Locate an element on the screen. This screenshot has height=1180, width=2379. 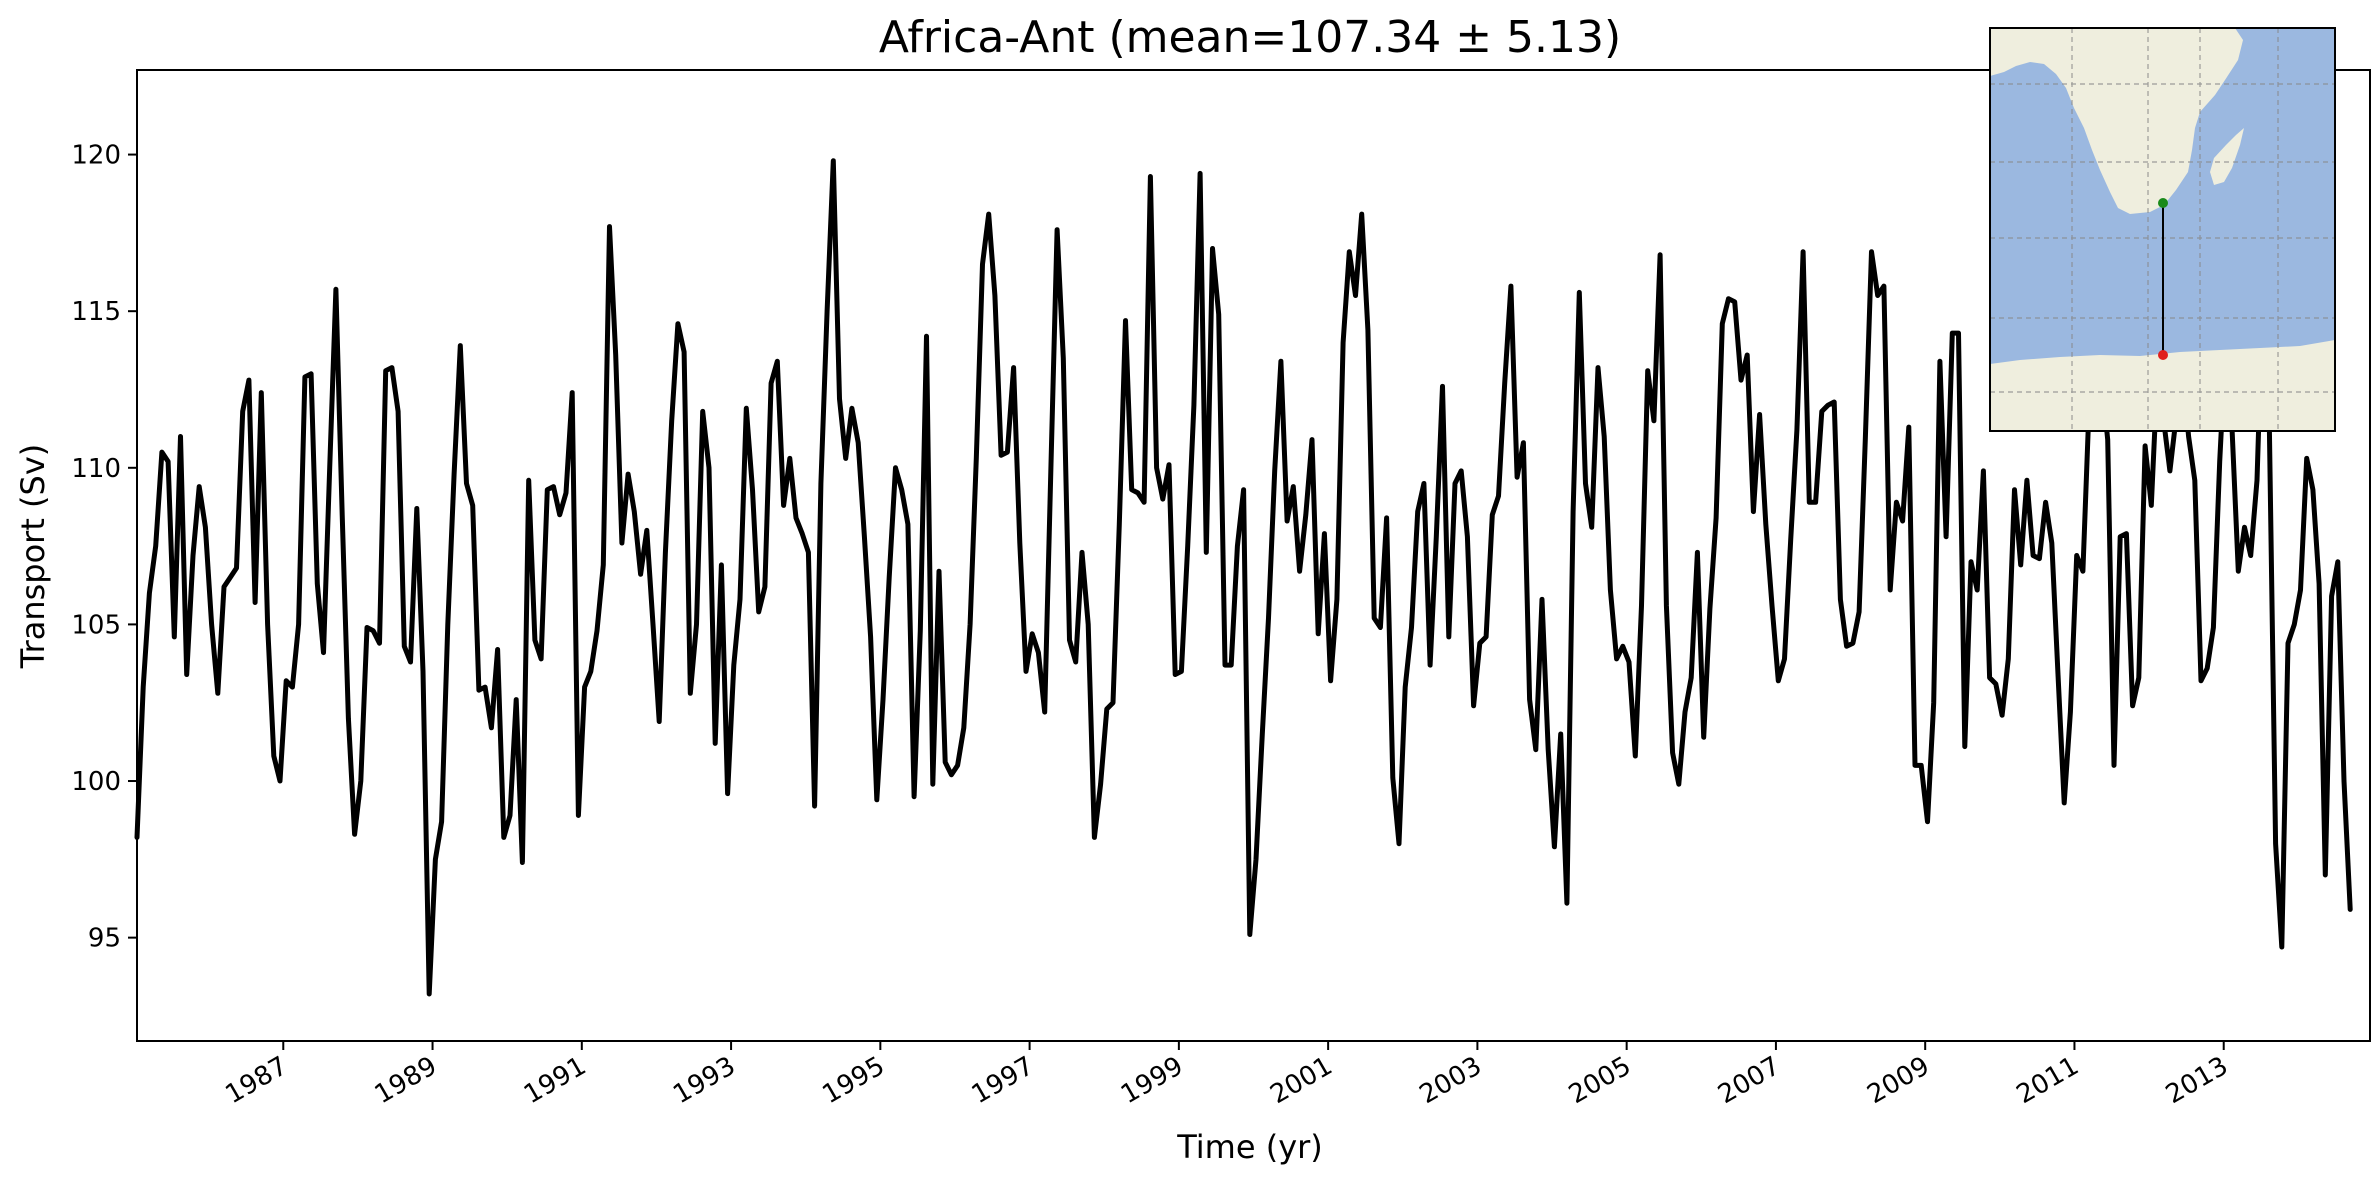
inset-land-africa is located at coordinates (2116, 121).